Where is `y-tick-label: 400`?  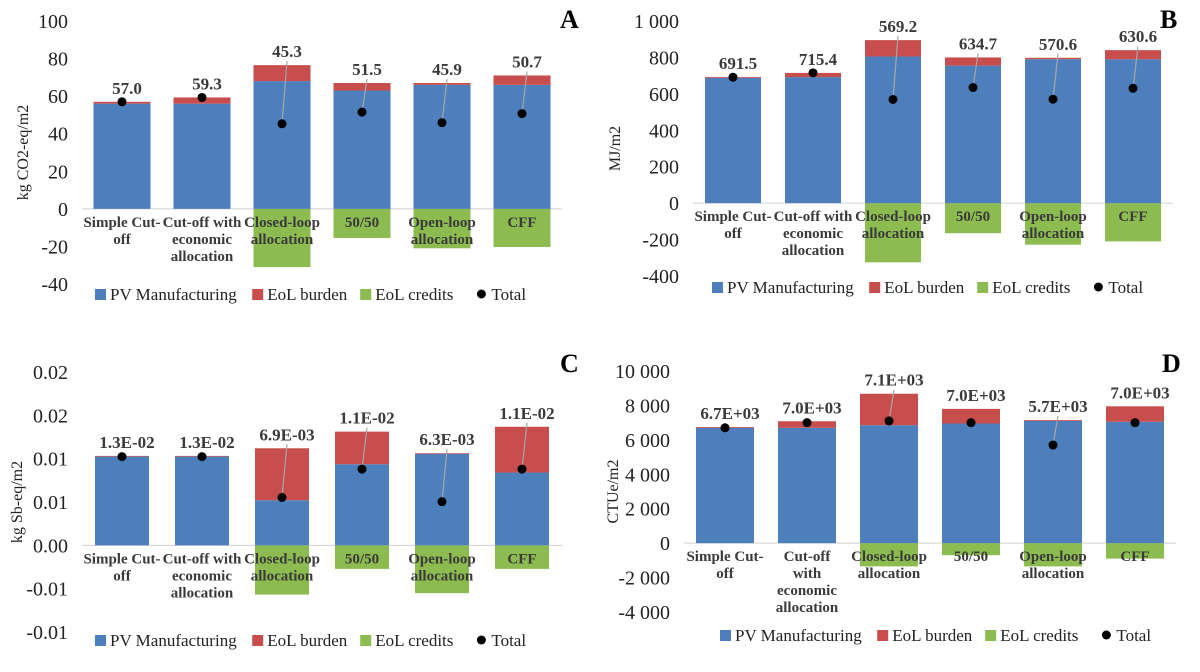
y-tick-label: 400 is located at coordinates (664, 131).